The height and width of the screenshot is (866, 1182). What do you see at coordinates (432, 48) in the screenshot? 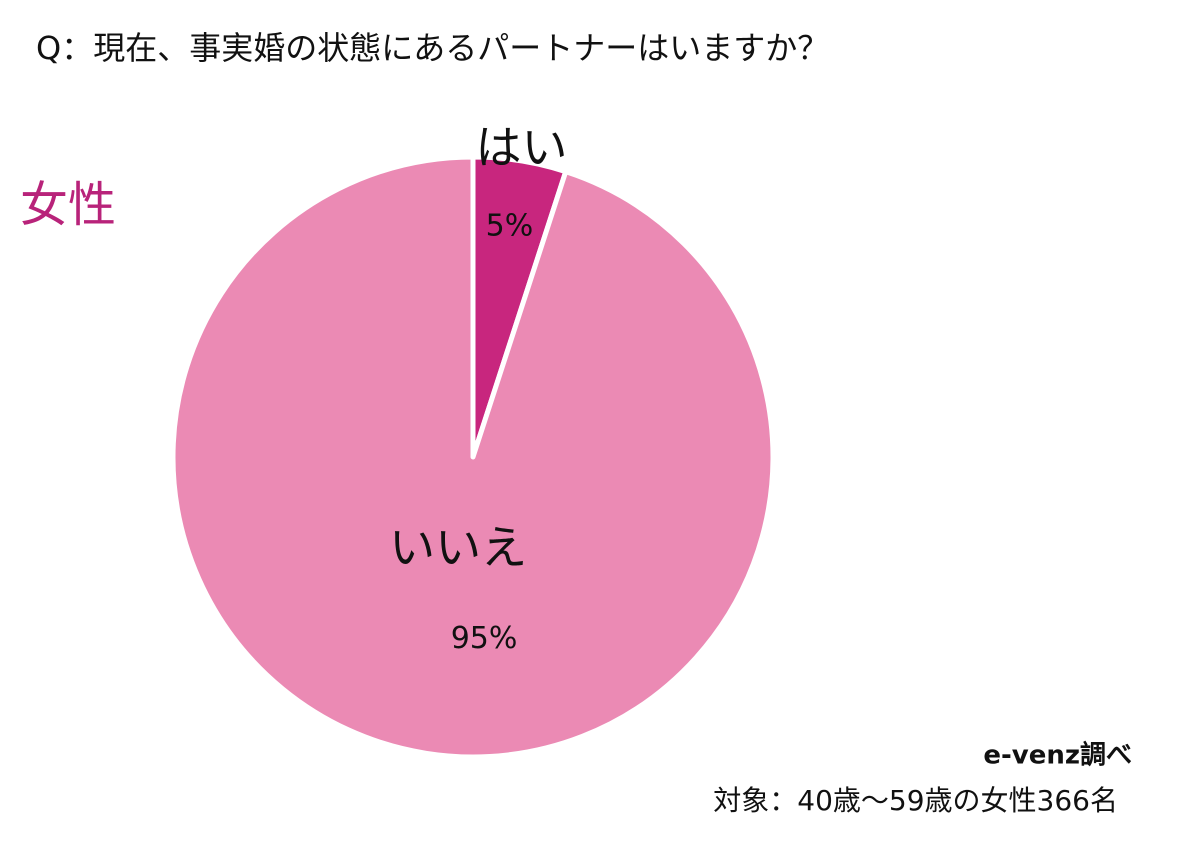
I see `chart-title: Q：現在、事実婚の状態にあるパートナーはいますか？` at bounding box center [432, 48].